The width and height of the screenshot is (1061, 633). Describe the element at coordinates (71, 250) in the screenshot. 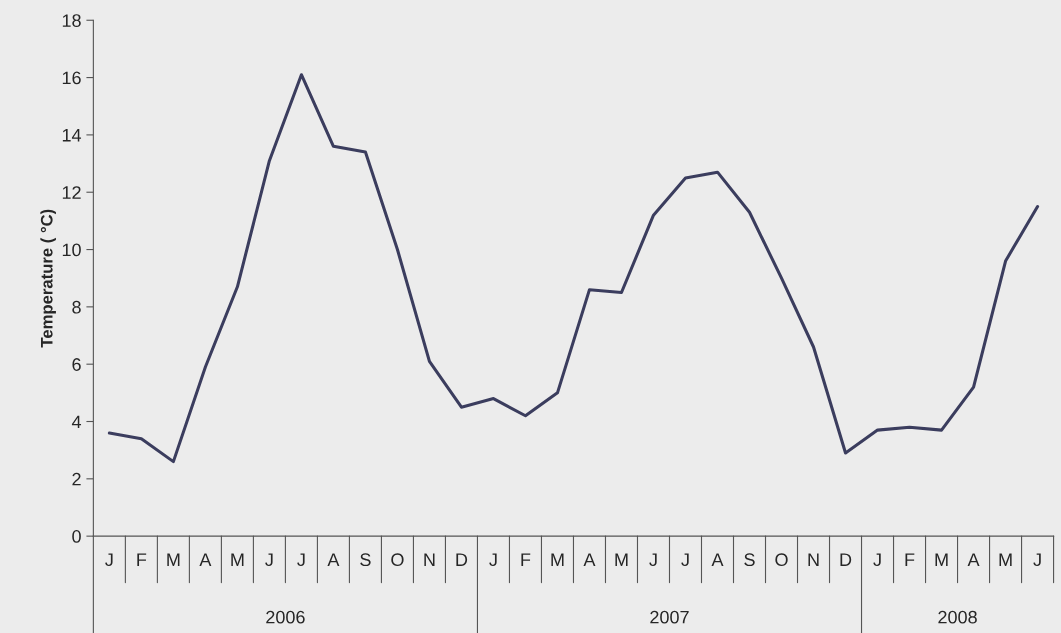

I see `y-tick-label: 10` at that location.